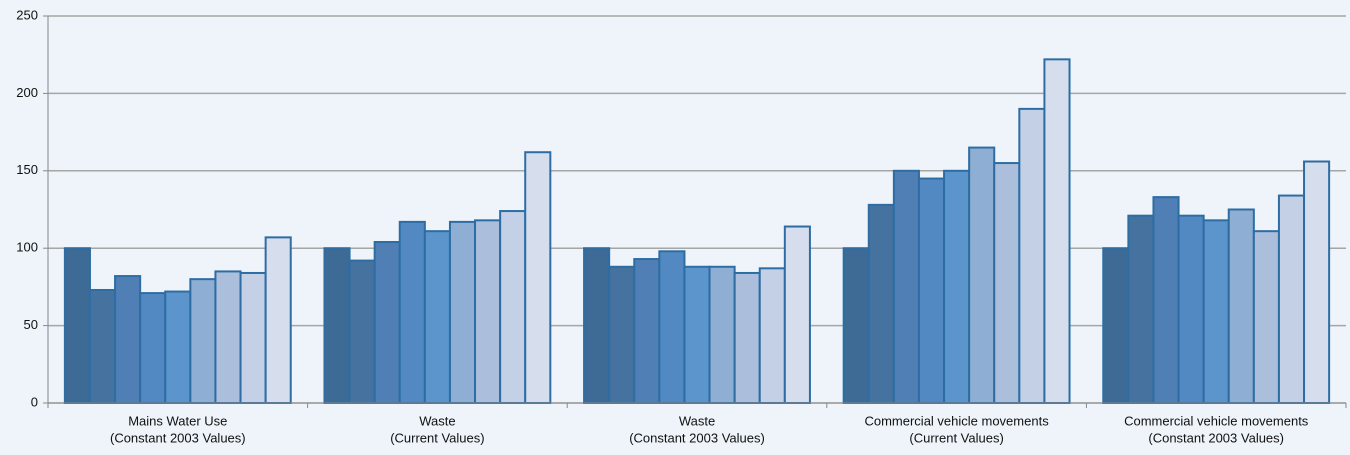 Image resolution: width=1350 pixels, height=455 pixels. What do you see at coordinates (27, 14) in the screenshot?
I see `y-tick-label: 250` at bounding box center [27, 14].